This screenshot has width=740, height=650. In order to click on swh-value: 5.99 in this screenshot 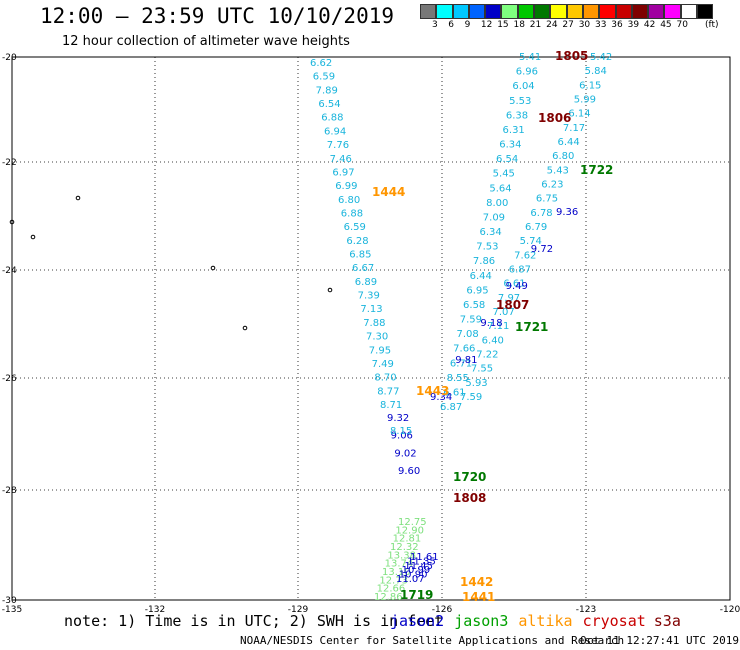, I will do `click(585, 100)`.